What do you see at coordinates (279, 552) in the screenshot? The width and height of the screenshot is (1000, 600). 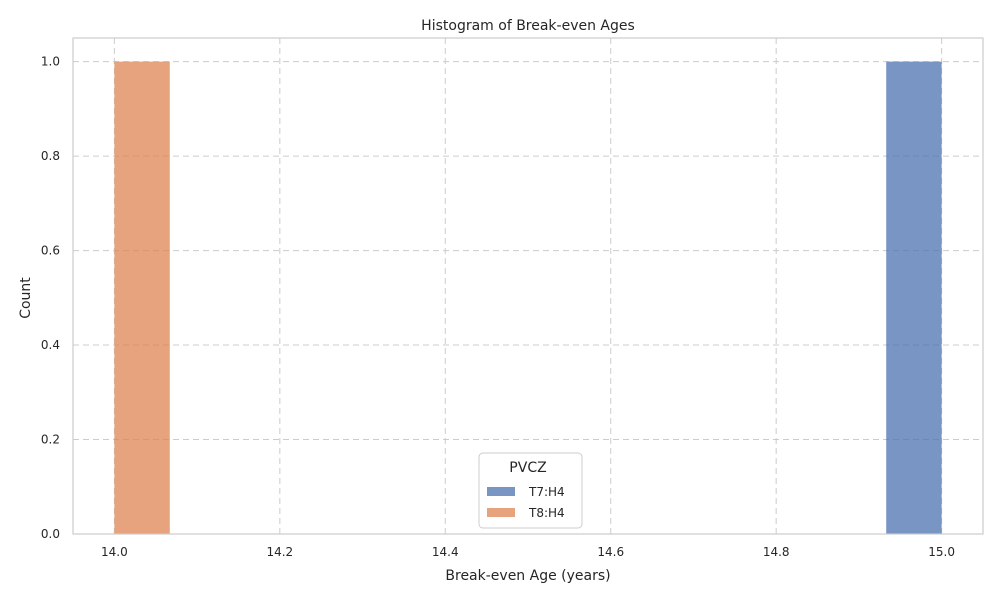 I see `x-tick-label: 14.2` at bounding box center [279, 552].